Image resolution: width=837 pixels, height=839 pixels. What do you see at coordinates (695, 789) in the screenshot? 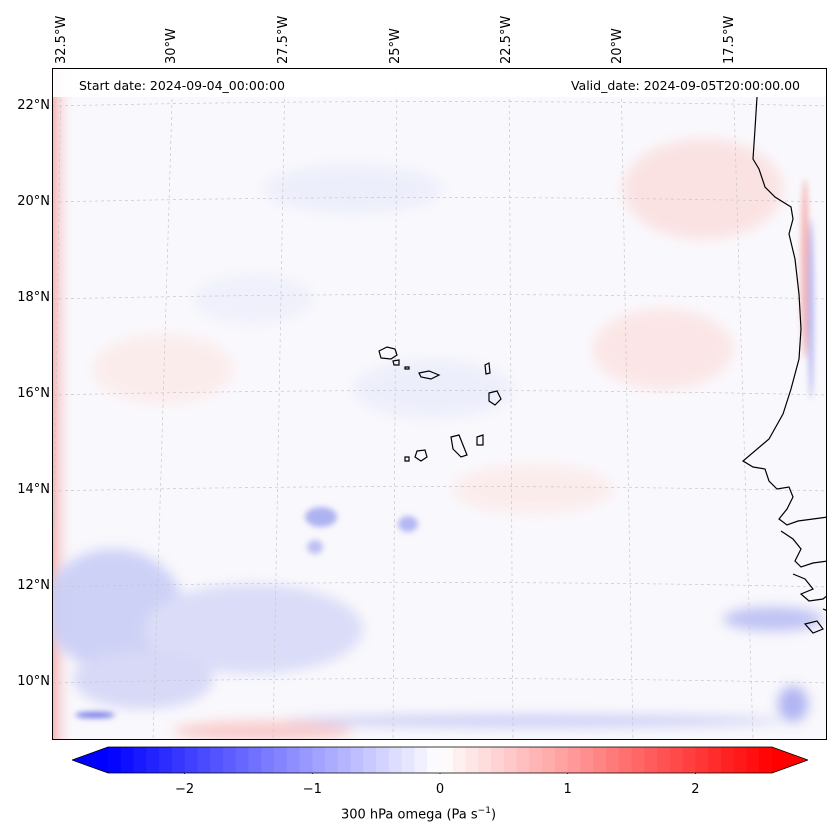
I see `colorbar-tick-label: 2` at bounding box center [695, 789].